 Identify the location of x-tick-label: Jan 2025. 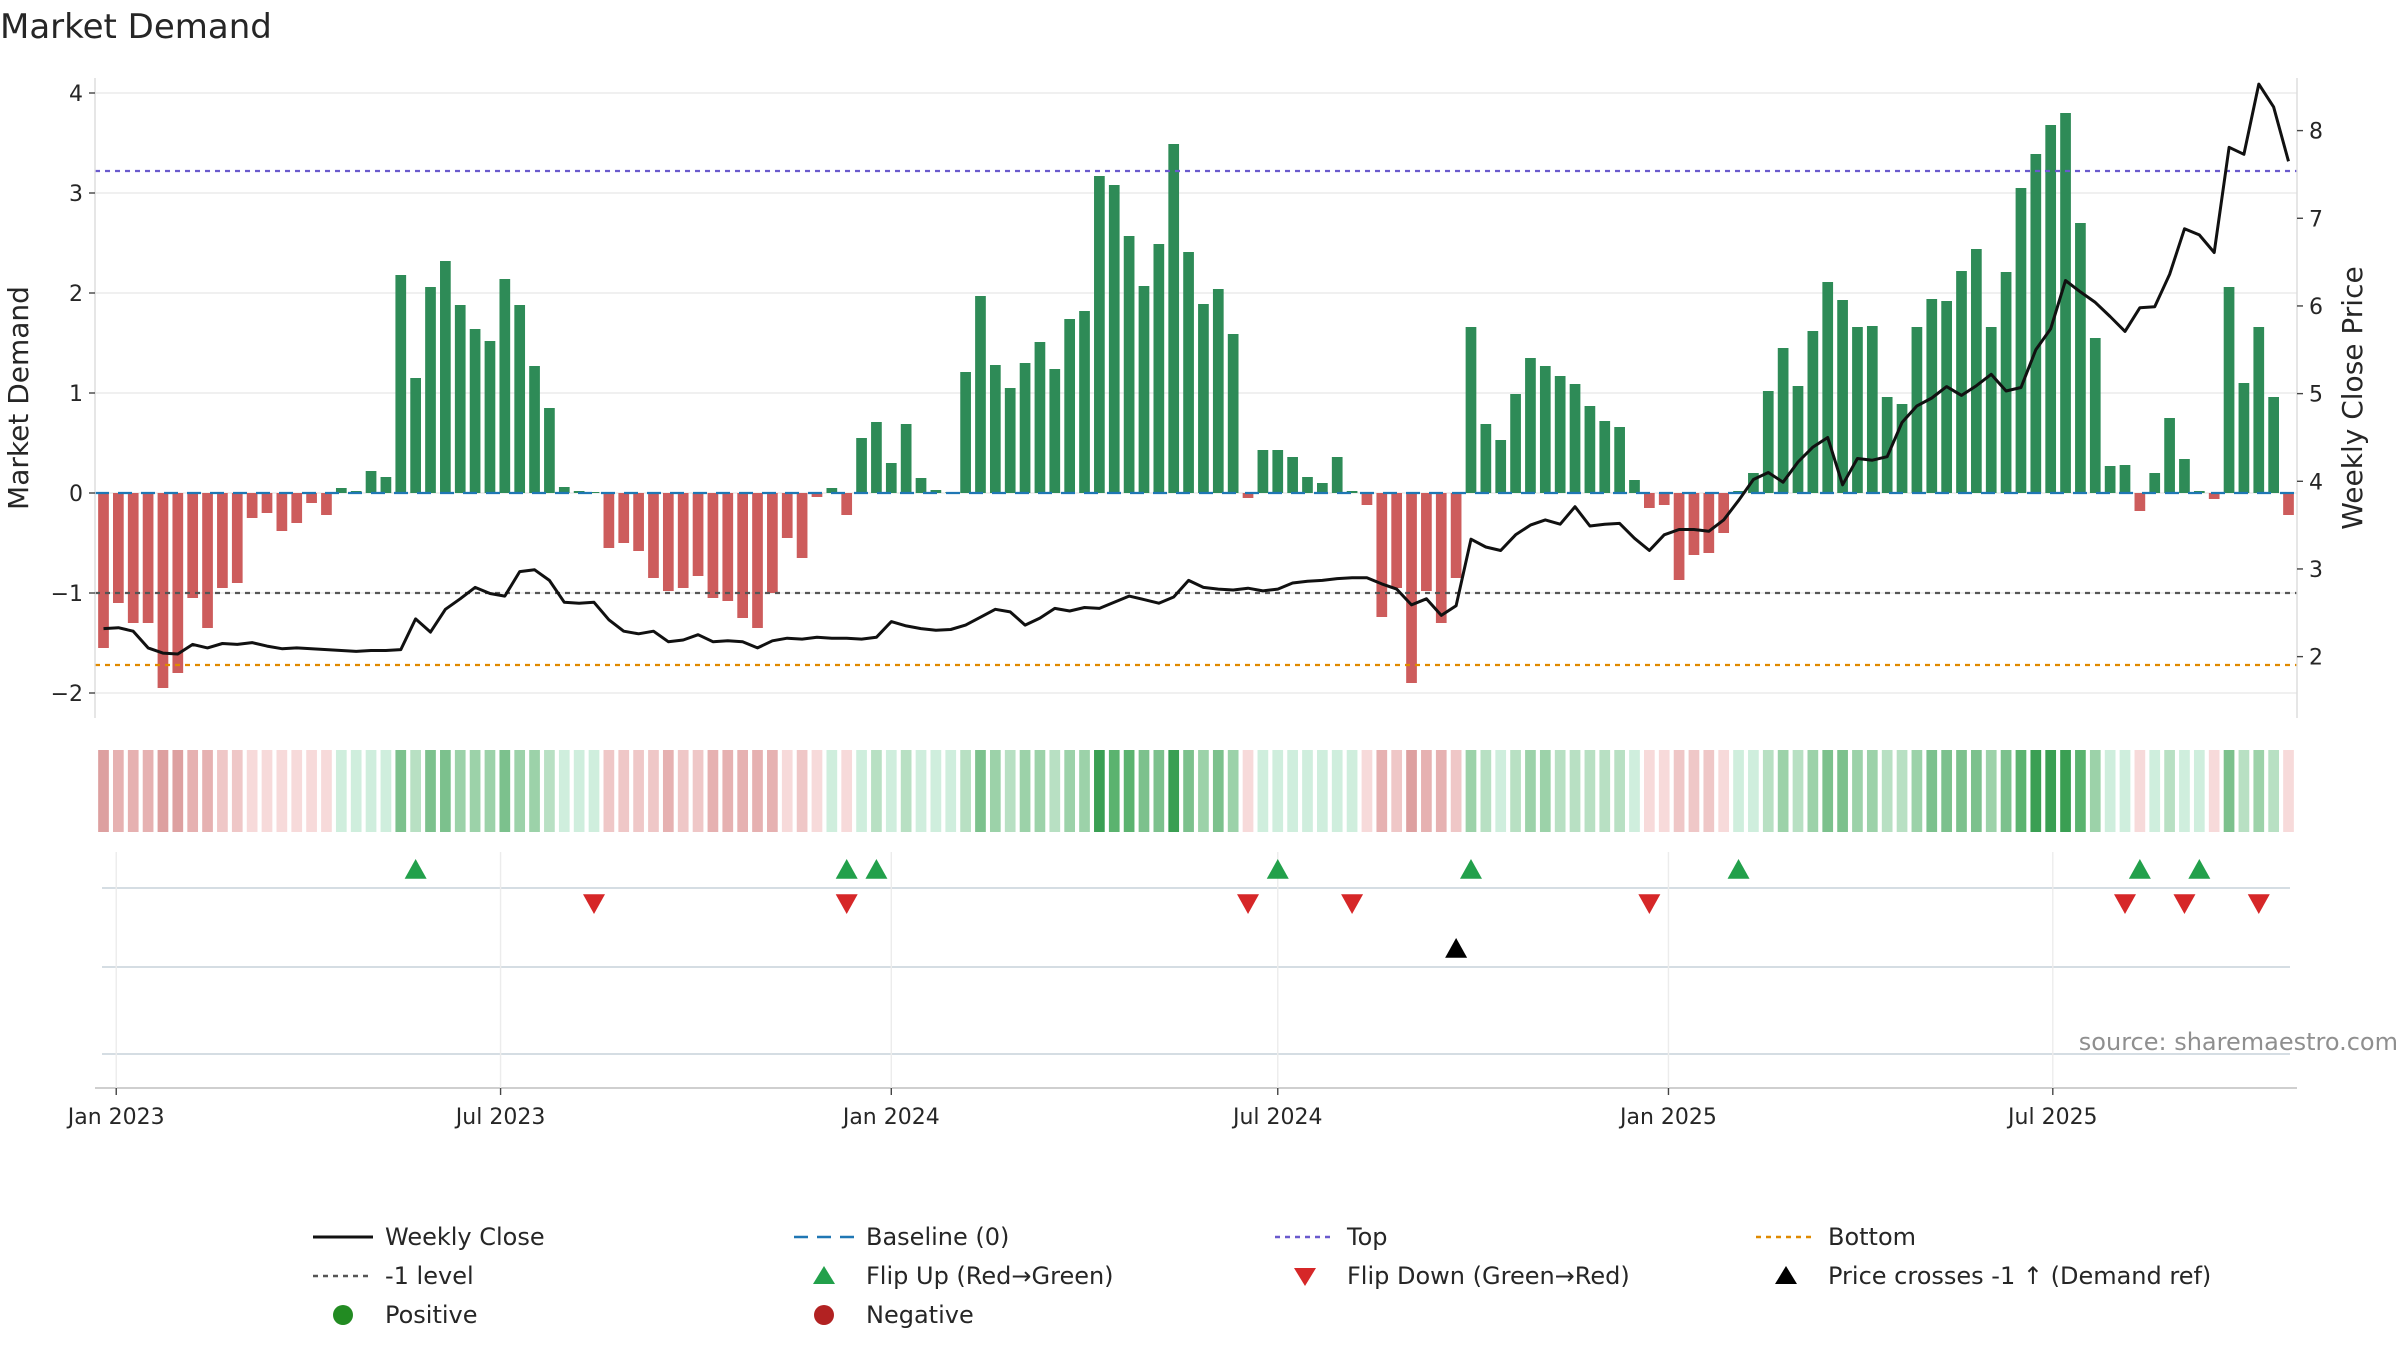
(1667, 1117).